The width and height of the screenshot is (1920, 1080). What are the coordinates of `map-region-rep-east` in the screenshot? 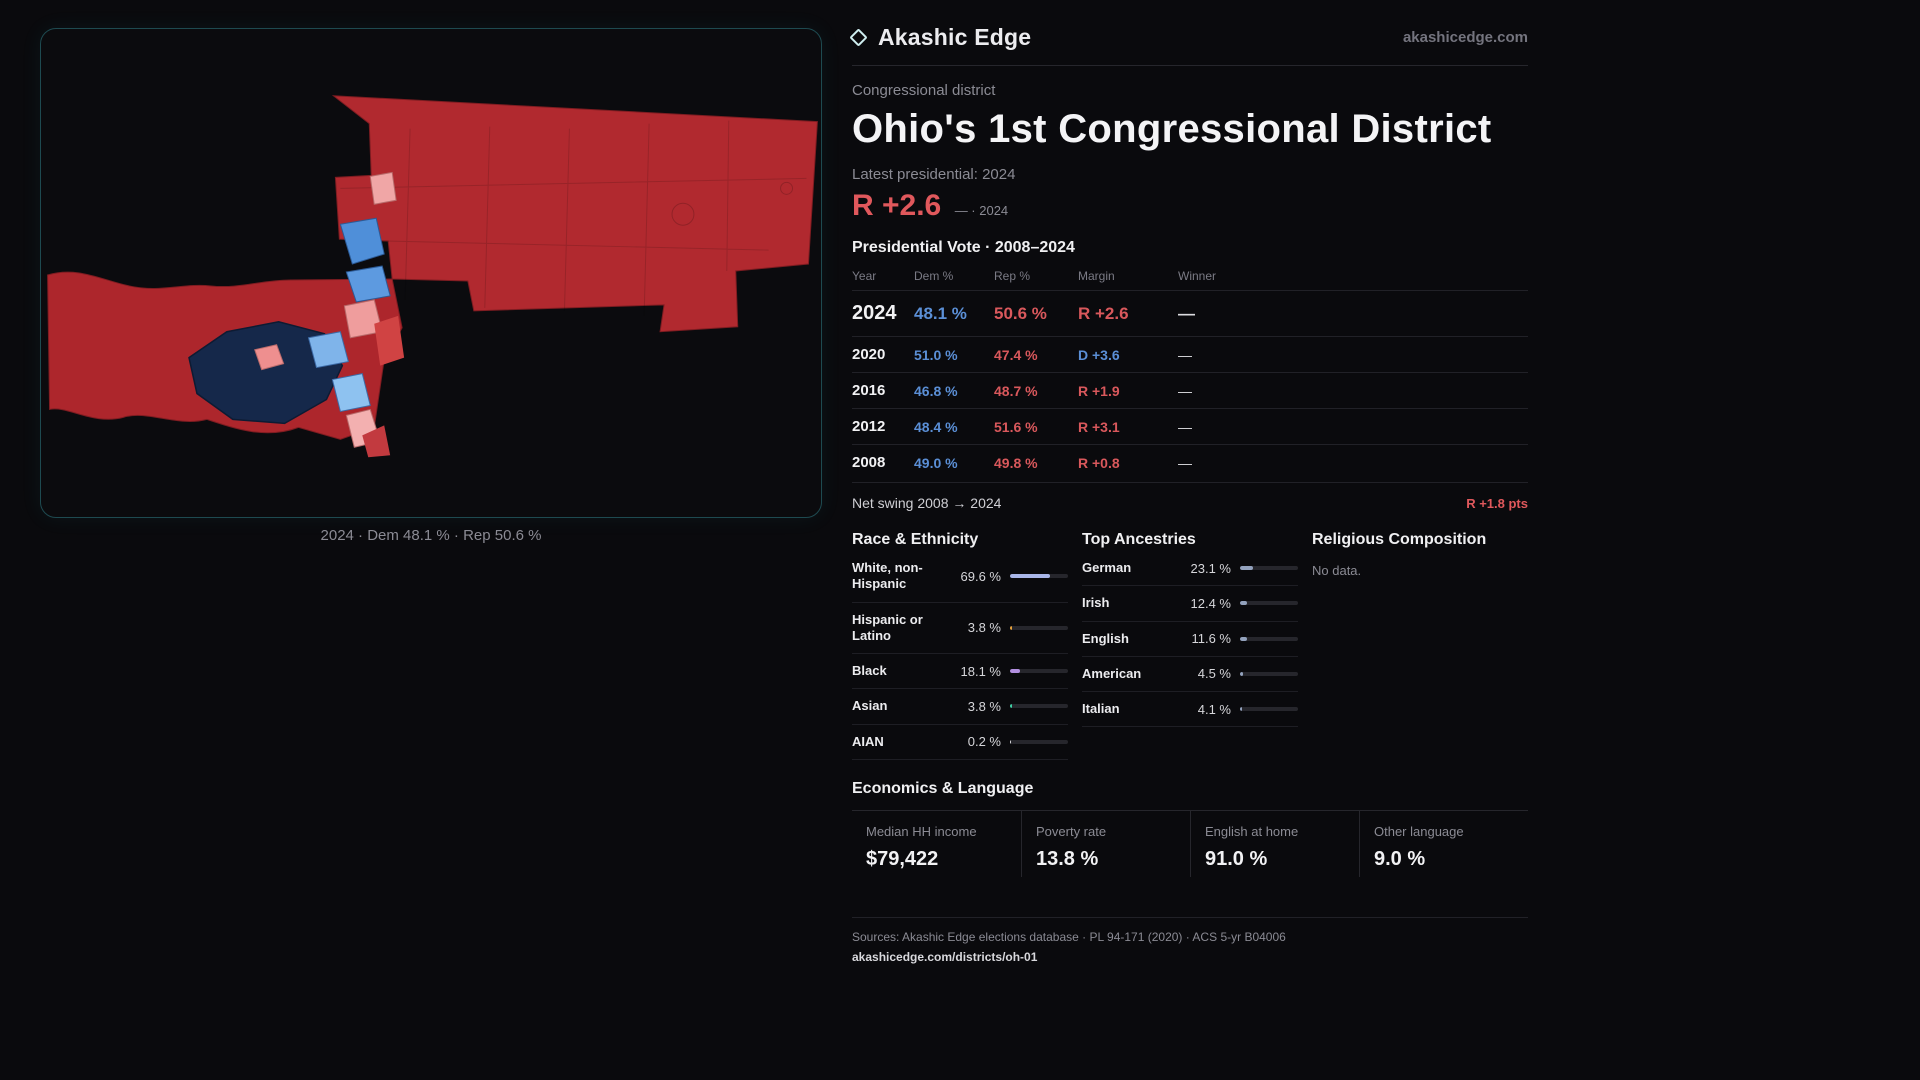 It's located at (574, 214).